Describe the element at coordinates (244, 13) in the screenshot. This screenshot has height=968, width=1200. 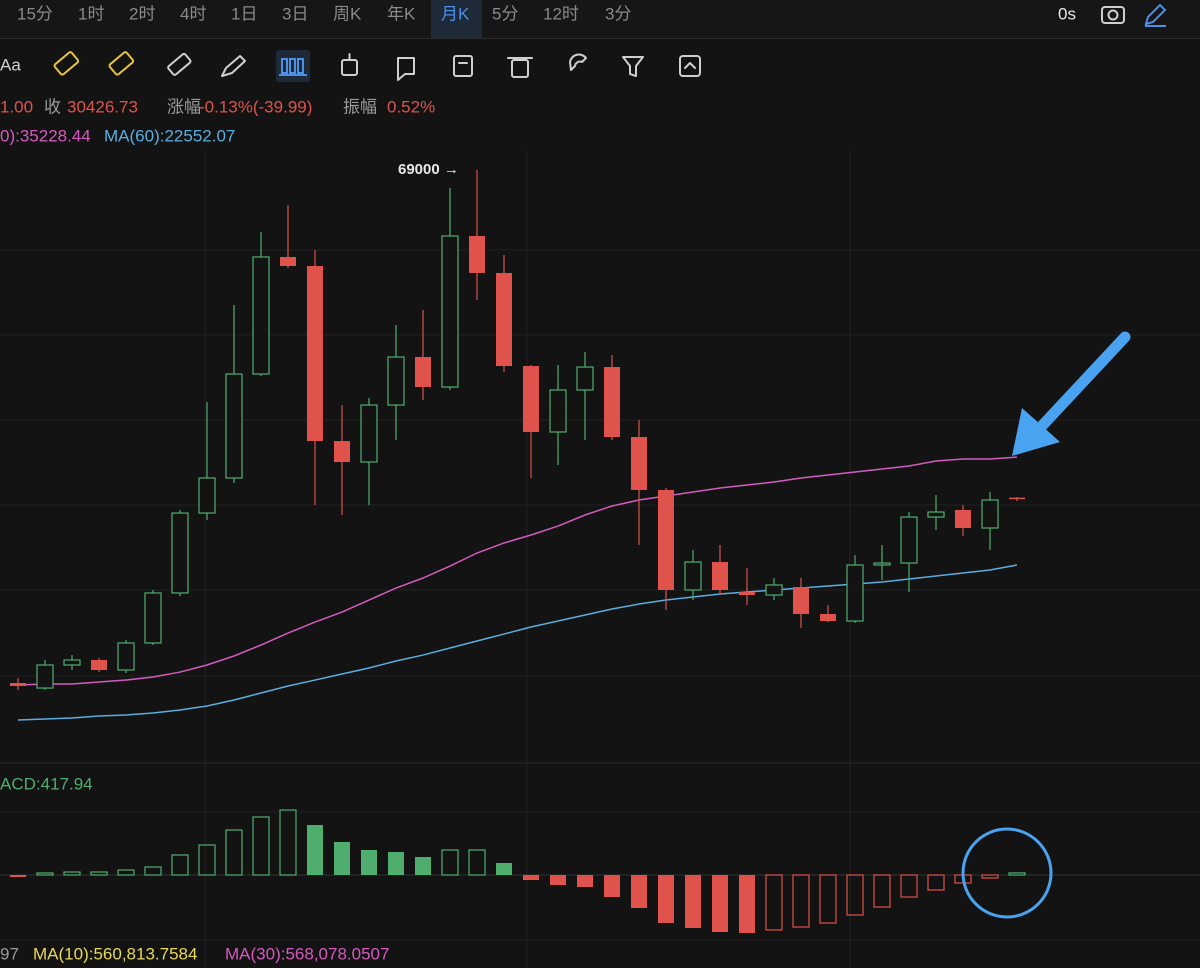
I see `tab: 1日` at that location.